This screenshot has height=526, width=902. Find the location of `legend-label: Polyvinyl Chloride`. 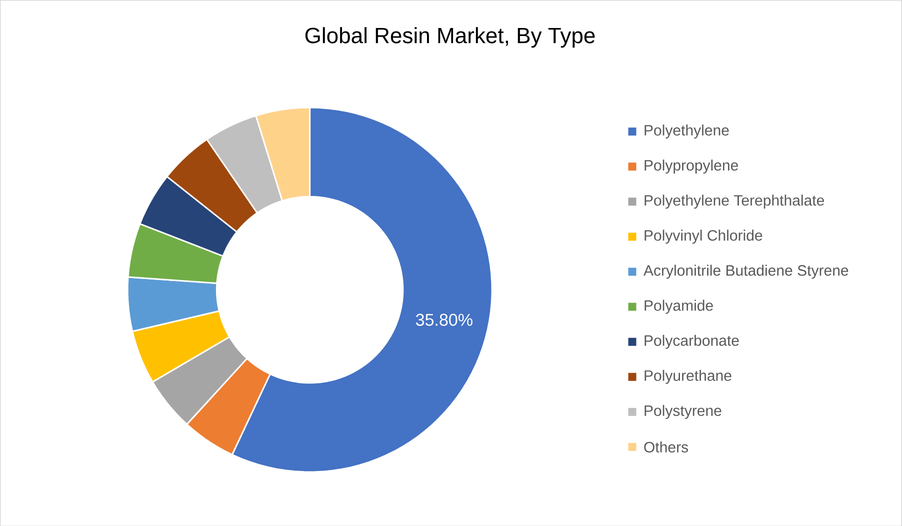

legend-label: Polyvinyl Chloride is located at coordinates (703, 236).